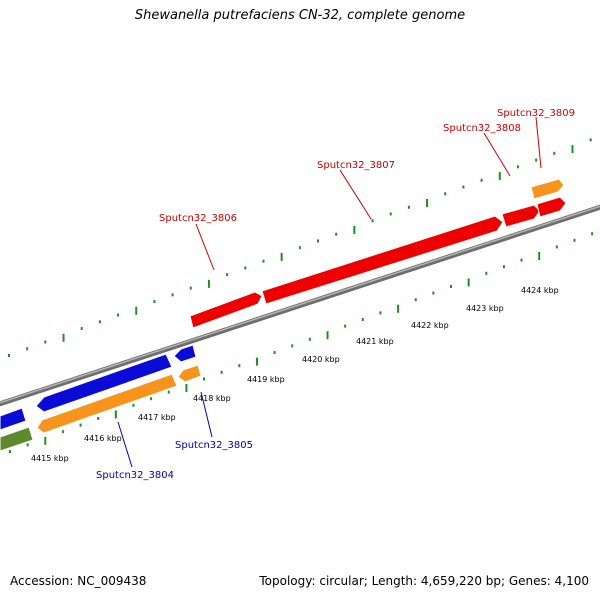 This screenshot has width=600, height=600. I want to click on gene-label-sputcn32-3808: Sputcn32_3808, so click(482, 128).